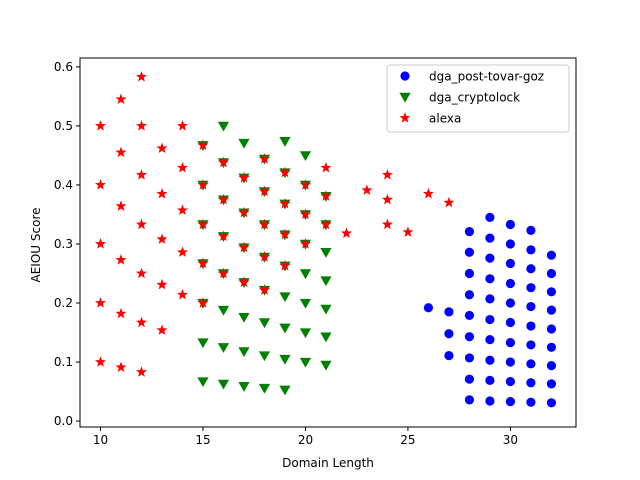  Describe the element at coordinates (63, 126) in the screenshot. I see `y-tick-label: 0.5` at that location.